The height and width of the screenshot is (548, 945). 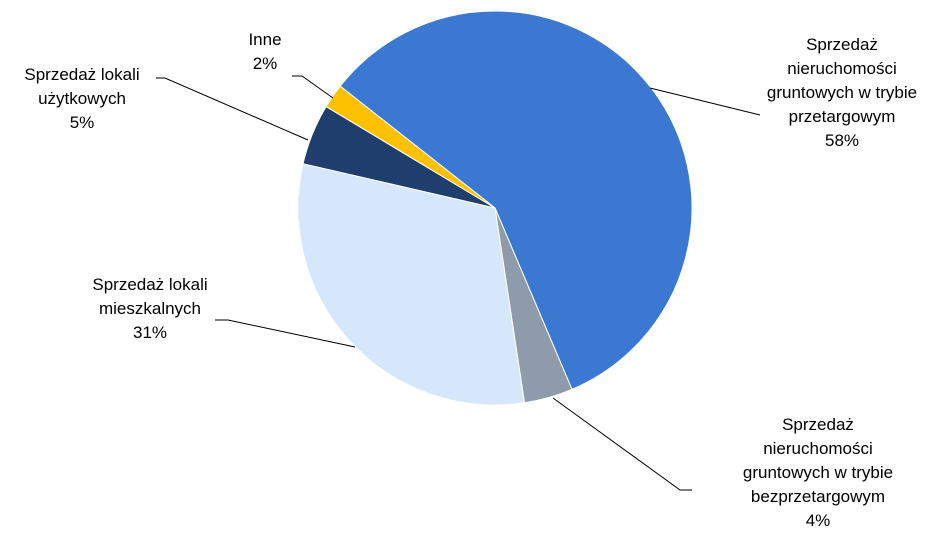 I want to click on slice-label: Sprzedaż lokali użytkowych 5%, so click(x=82, y=99).